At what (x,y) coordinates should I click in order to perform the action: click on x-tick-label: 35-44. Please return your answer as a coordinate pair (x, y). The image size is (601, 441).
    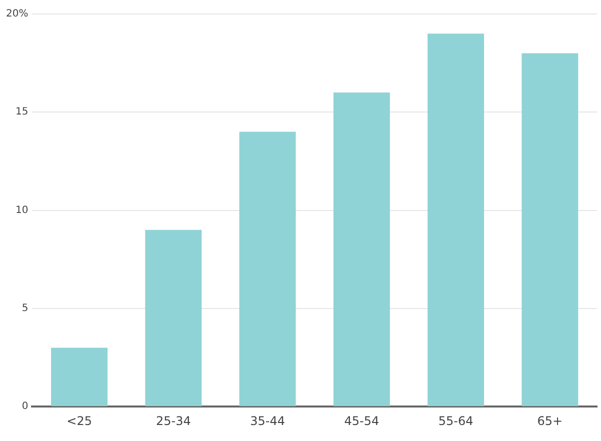
    Looking at the image, I should click on (267, 421).